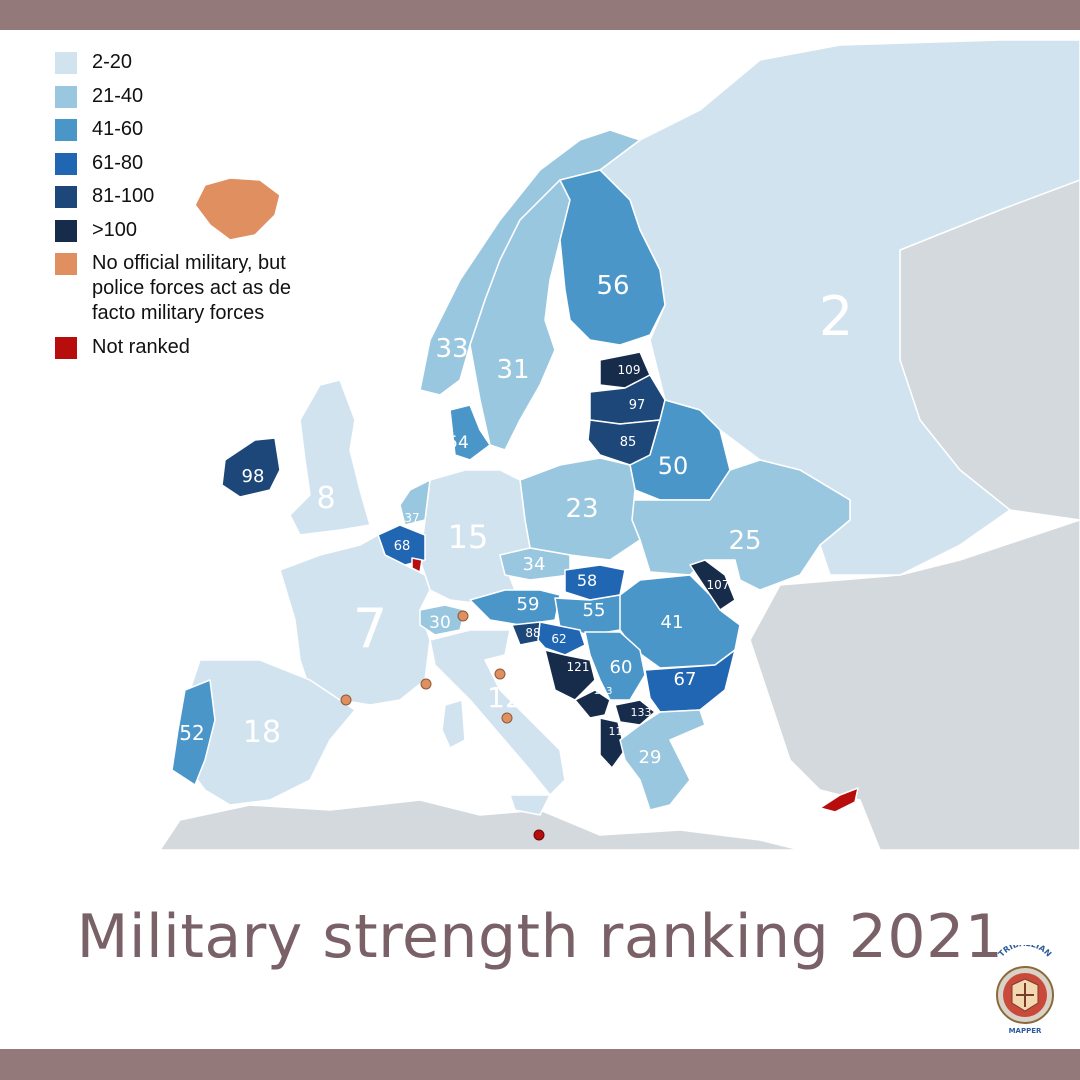 The height and width of the screenshot is (1080, 1080). I want to click on rank-label-switzerland: 30, so click(440, 623).